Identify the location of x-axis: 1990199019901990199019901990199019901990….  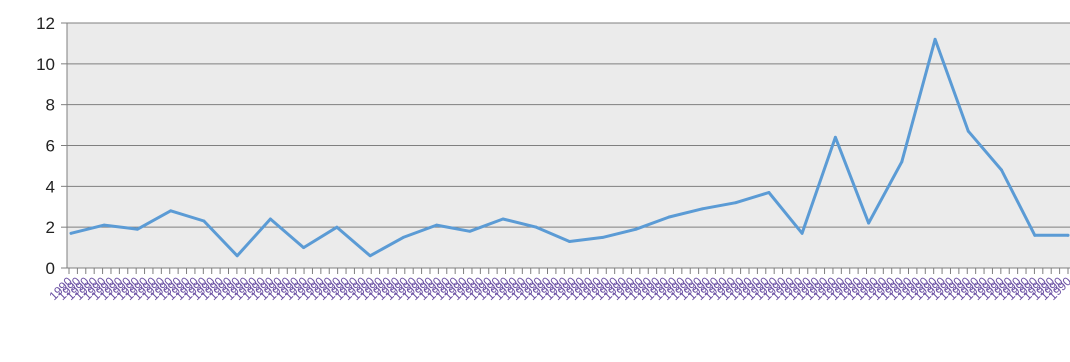
(558, 285).